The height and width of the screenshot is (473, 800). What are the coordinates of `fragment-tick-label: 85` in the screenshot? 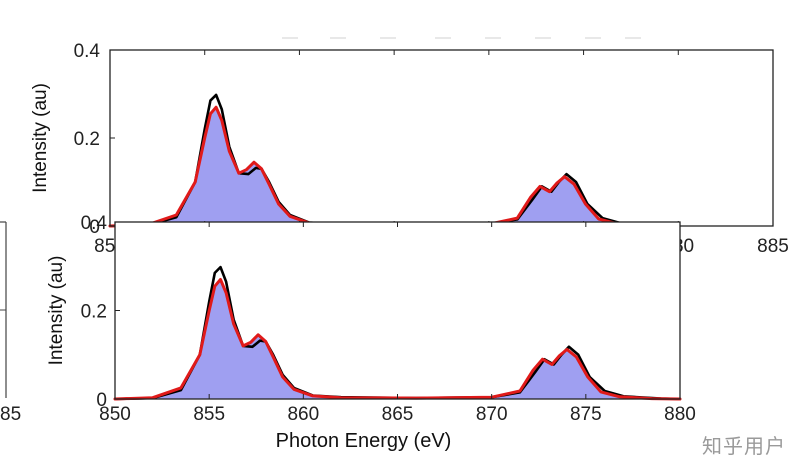 It's located at (10, 414).